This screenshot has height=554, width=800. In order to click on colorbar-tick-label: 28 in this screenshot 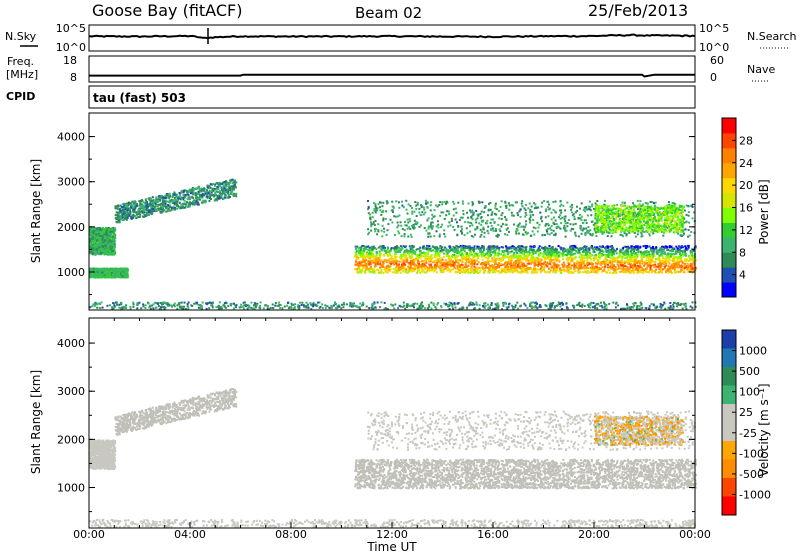, I will do `click(746, 140)`.